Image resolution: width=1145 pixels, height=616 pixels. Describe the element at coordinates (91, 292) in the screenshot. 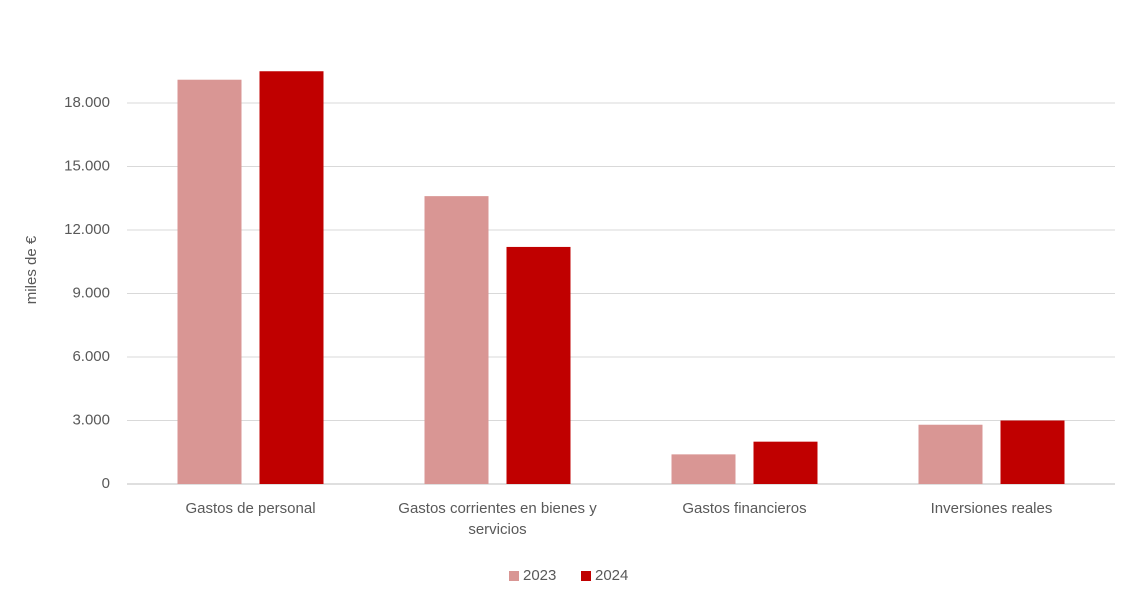

I see `y-tick-label: 9.000` at that location.